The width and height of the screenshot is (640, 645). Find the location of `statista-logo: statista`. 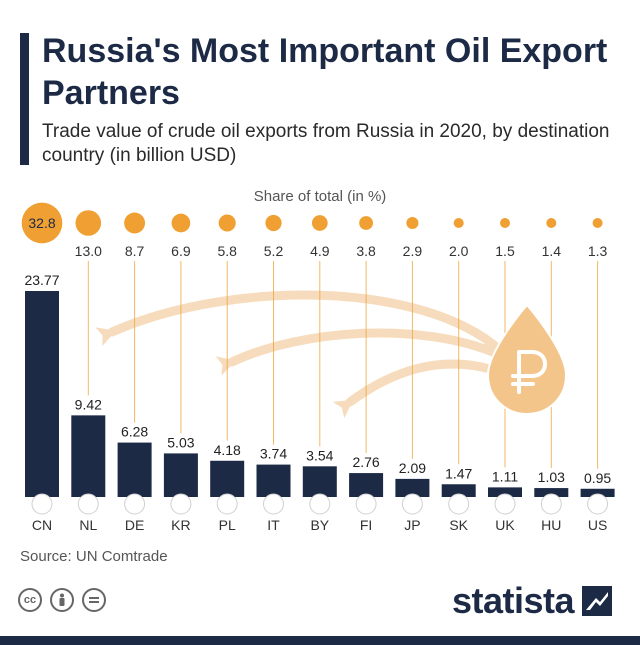

statista-logo: statista is located at coordinates (532, 601).